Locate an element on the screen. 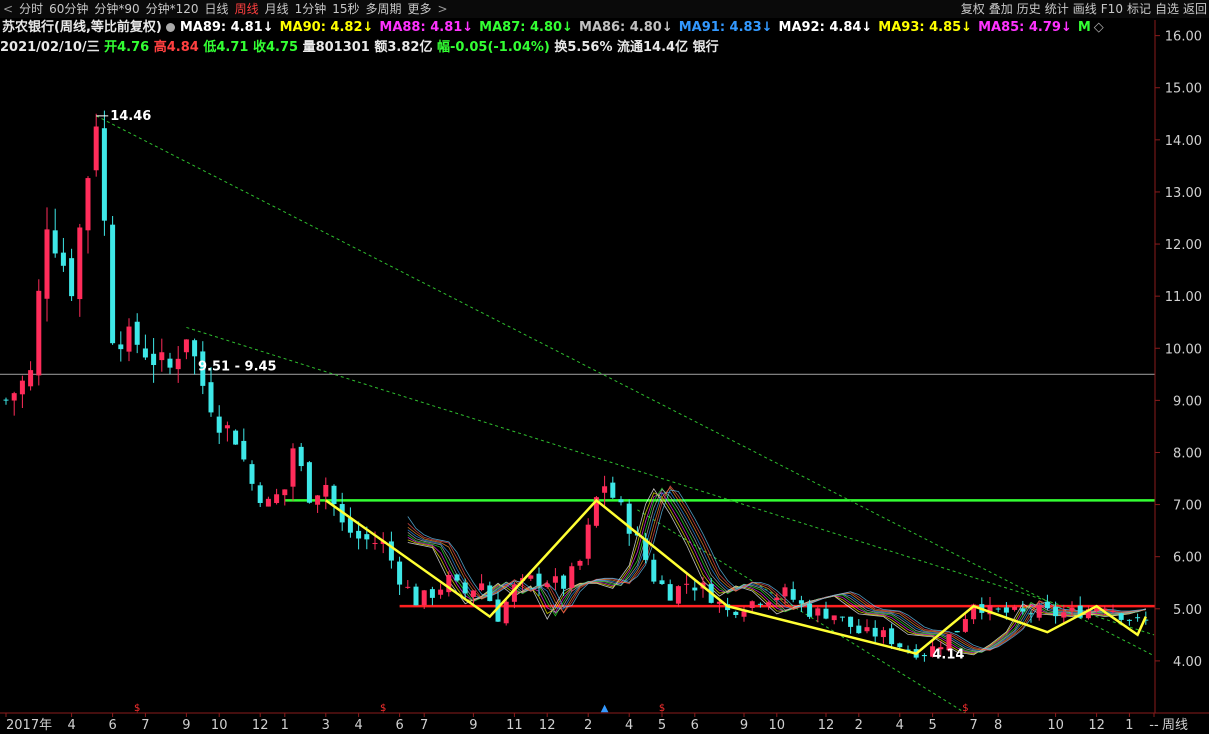 Image resolution: width=1209 pixels, height=734 pixels. settings-icon is located at coordinates (170, 27).